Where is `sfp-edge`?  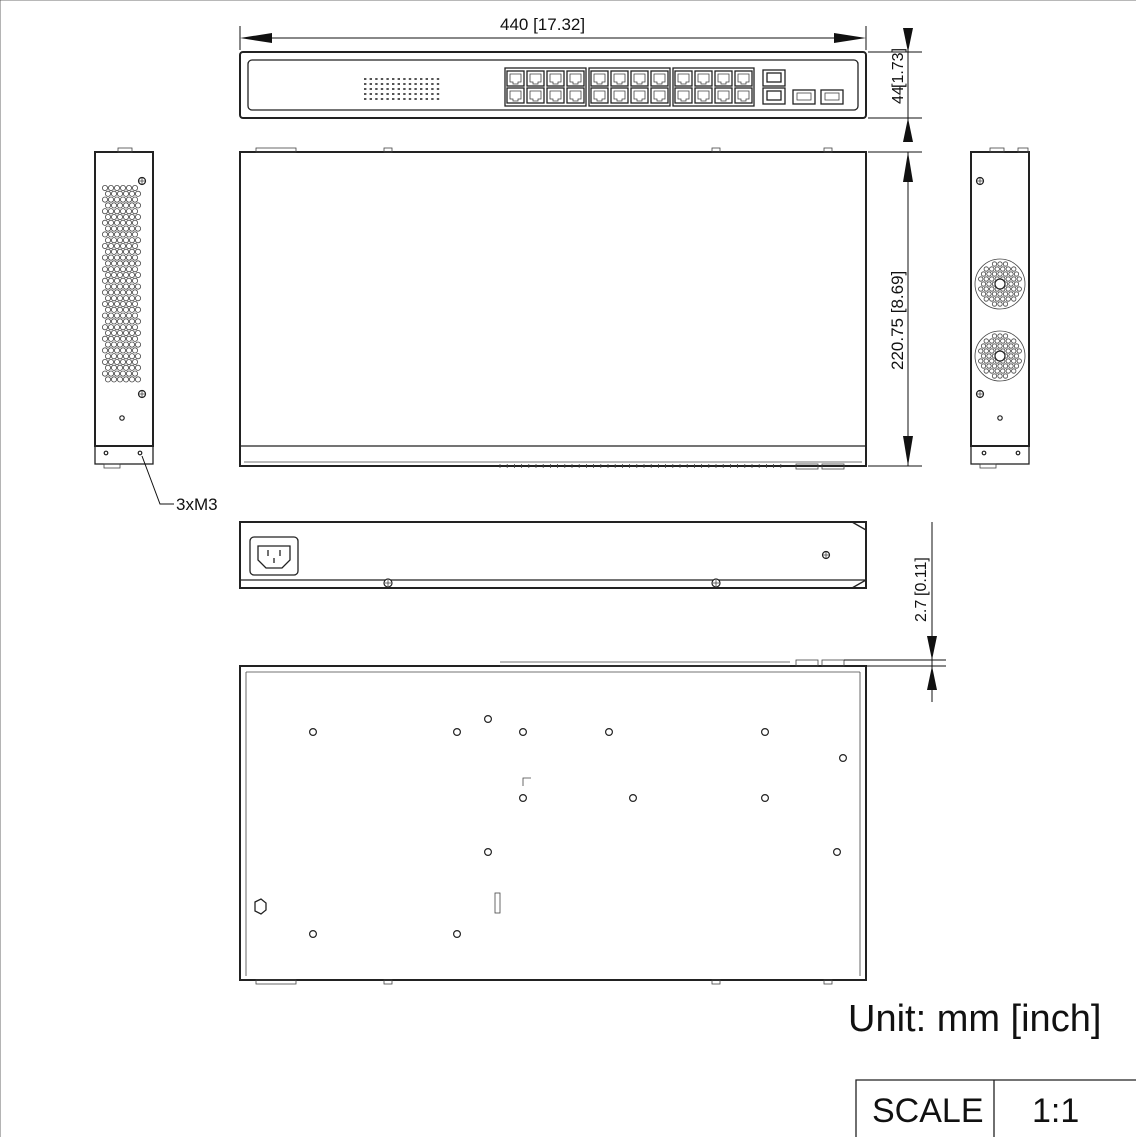 sfp-edge is located at coordinates (807, 466).